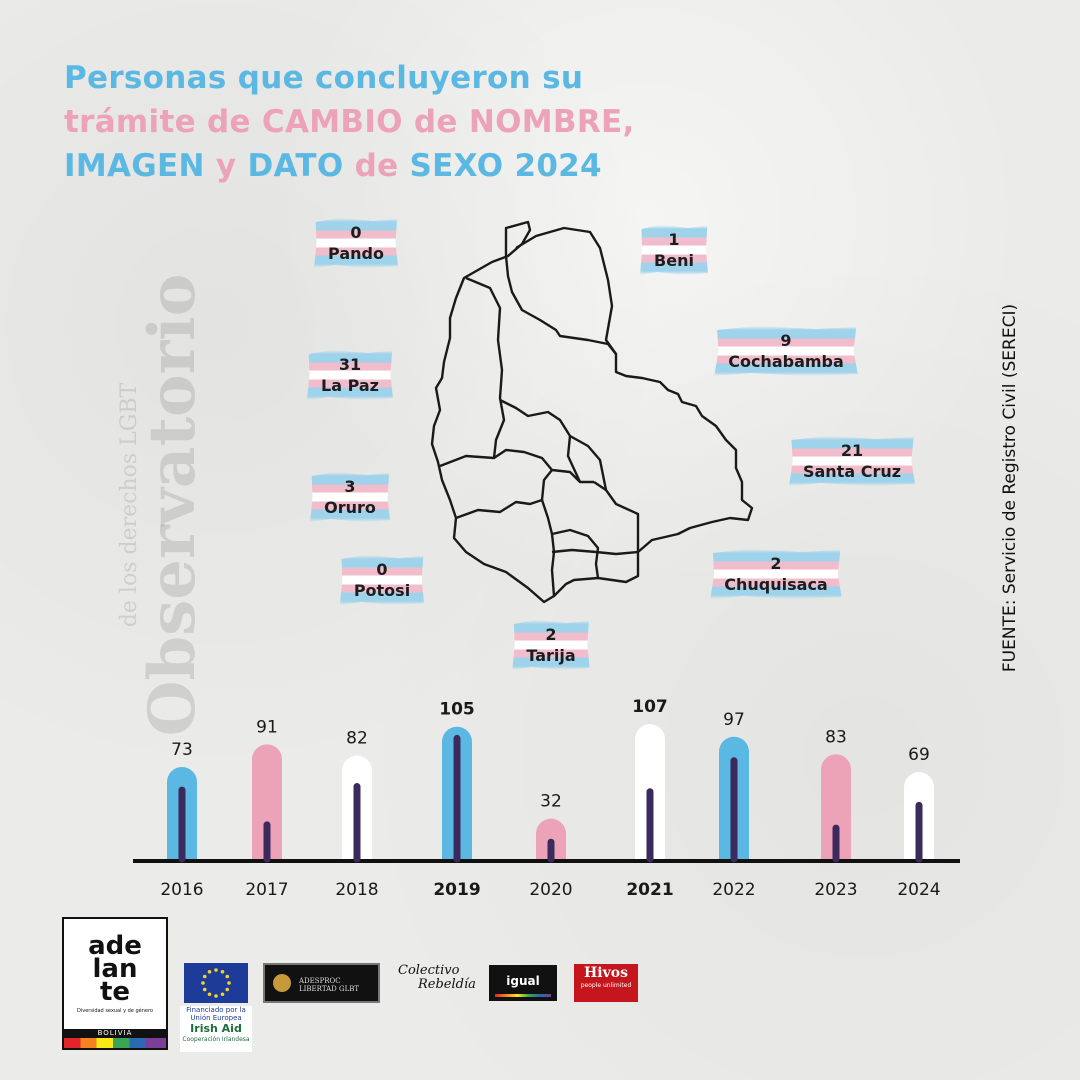 The image size is (1080, 1080). I want to click on dept-name: La Paz, so click(350, 385).